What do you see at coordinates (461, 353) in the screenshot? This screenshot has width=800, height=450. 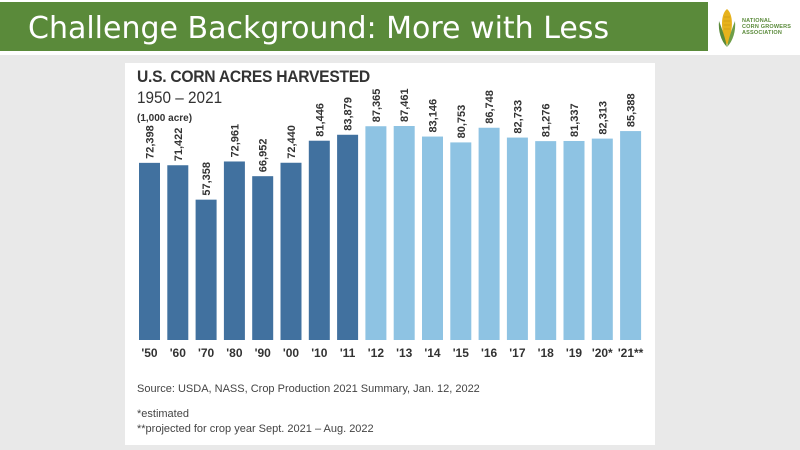 I see `x-tick-label: '15` at bounding box center [461, 353].